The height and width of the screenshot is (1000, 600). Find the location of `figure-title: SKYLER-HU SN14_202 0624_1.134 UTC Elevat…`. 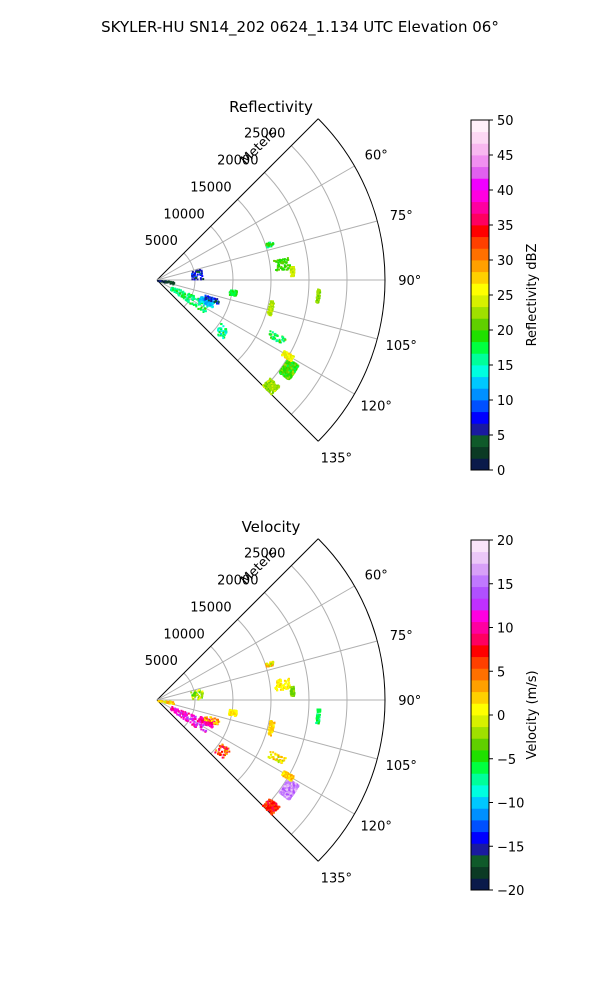

figure-title: SKYLER-HU SN14_202 0624_1.134 UTC Elevat… is located at coordinates (300, 27).